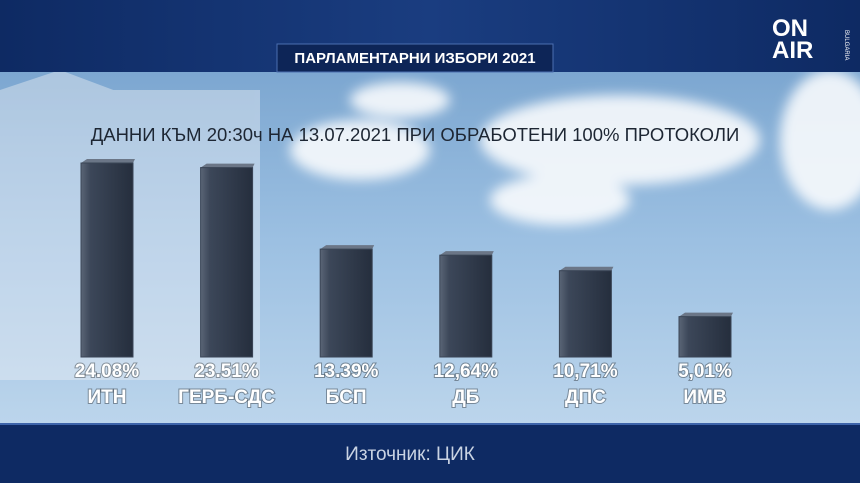  I want to click on value-label: 13.39%, so click(346, 371).